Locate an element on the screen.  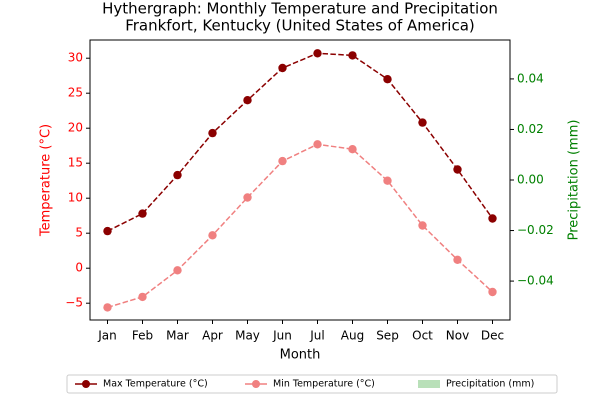
x-tick-label: Feb is located at coordinates (142, 336).